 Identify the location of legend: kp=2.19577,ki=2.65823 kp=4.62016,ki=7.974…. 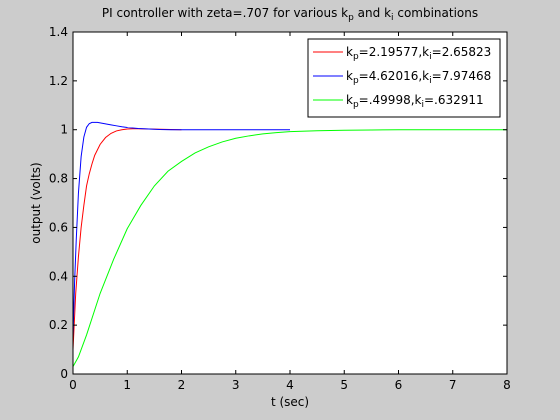
(404, 78).